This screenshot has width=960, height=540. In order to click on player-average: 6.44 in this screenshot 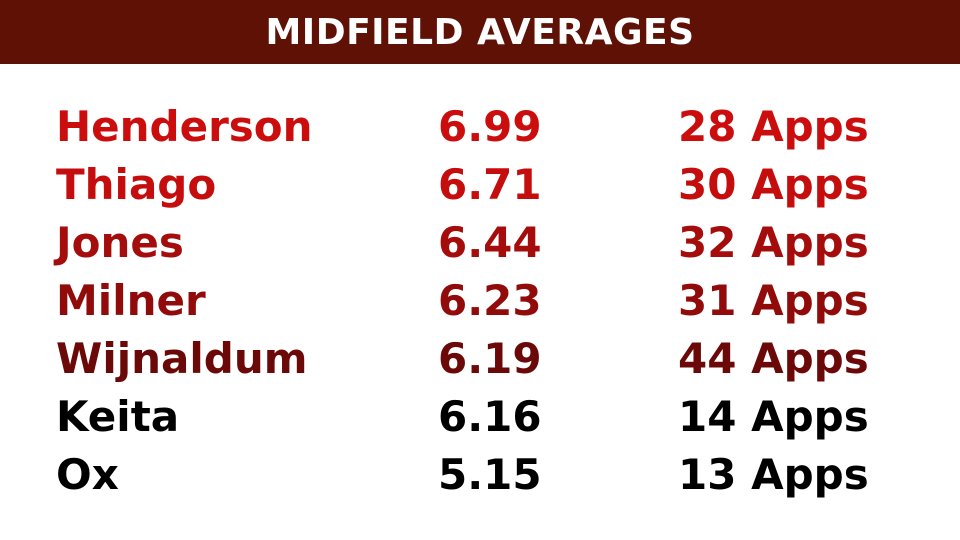, I will do `click(490, 242)`.